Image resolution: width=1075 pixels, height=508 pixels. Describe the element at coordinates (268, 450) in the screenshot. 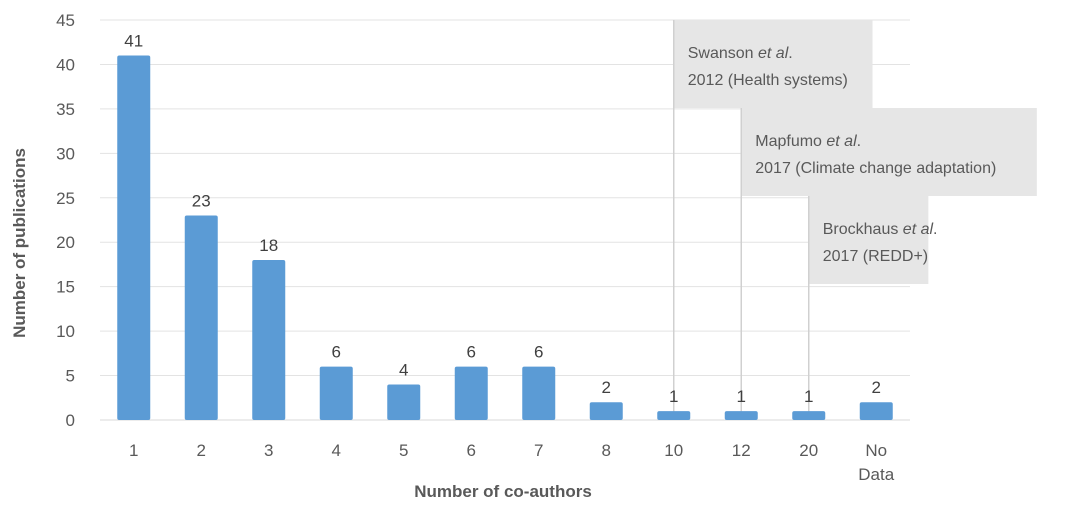

I see `x-tick-label: 3` at that location.